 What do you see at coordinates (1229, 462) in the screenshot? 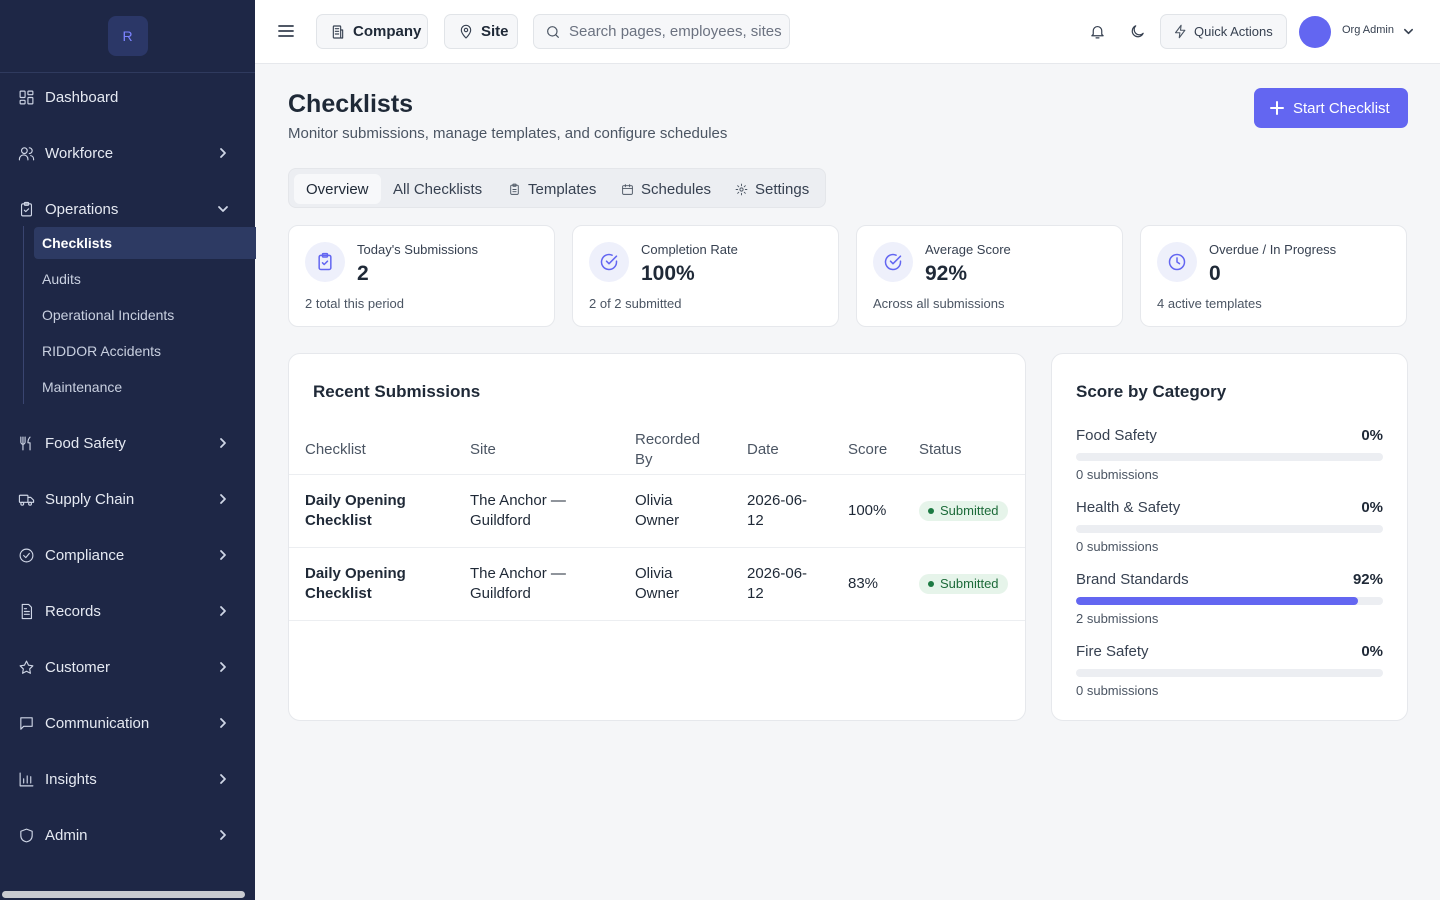
I see `category-row: Food Safety 0% 0 submissions` at bounding box center [1229, 462].